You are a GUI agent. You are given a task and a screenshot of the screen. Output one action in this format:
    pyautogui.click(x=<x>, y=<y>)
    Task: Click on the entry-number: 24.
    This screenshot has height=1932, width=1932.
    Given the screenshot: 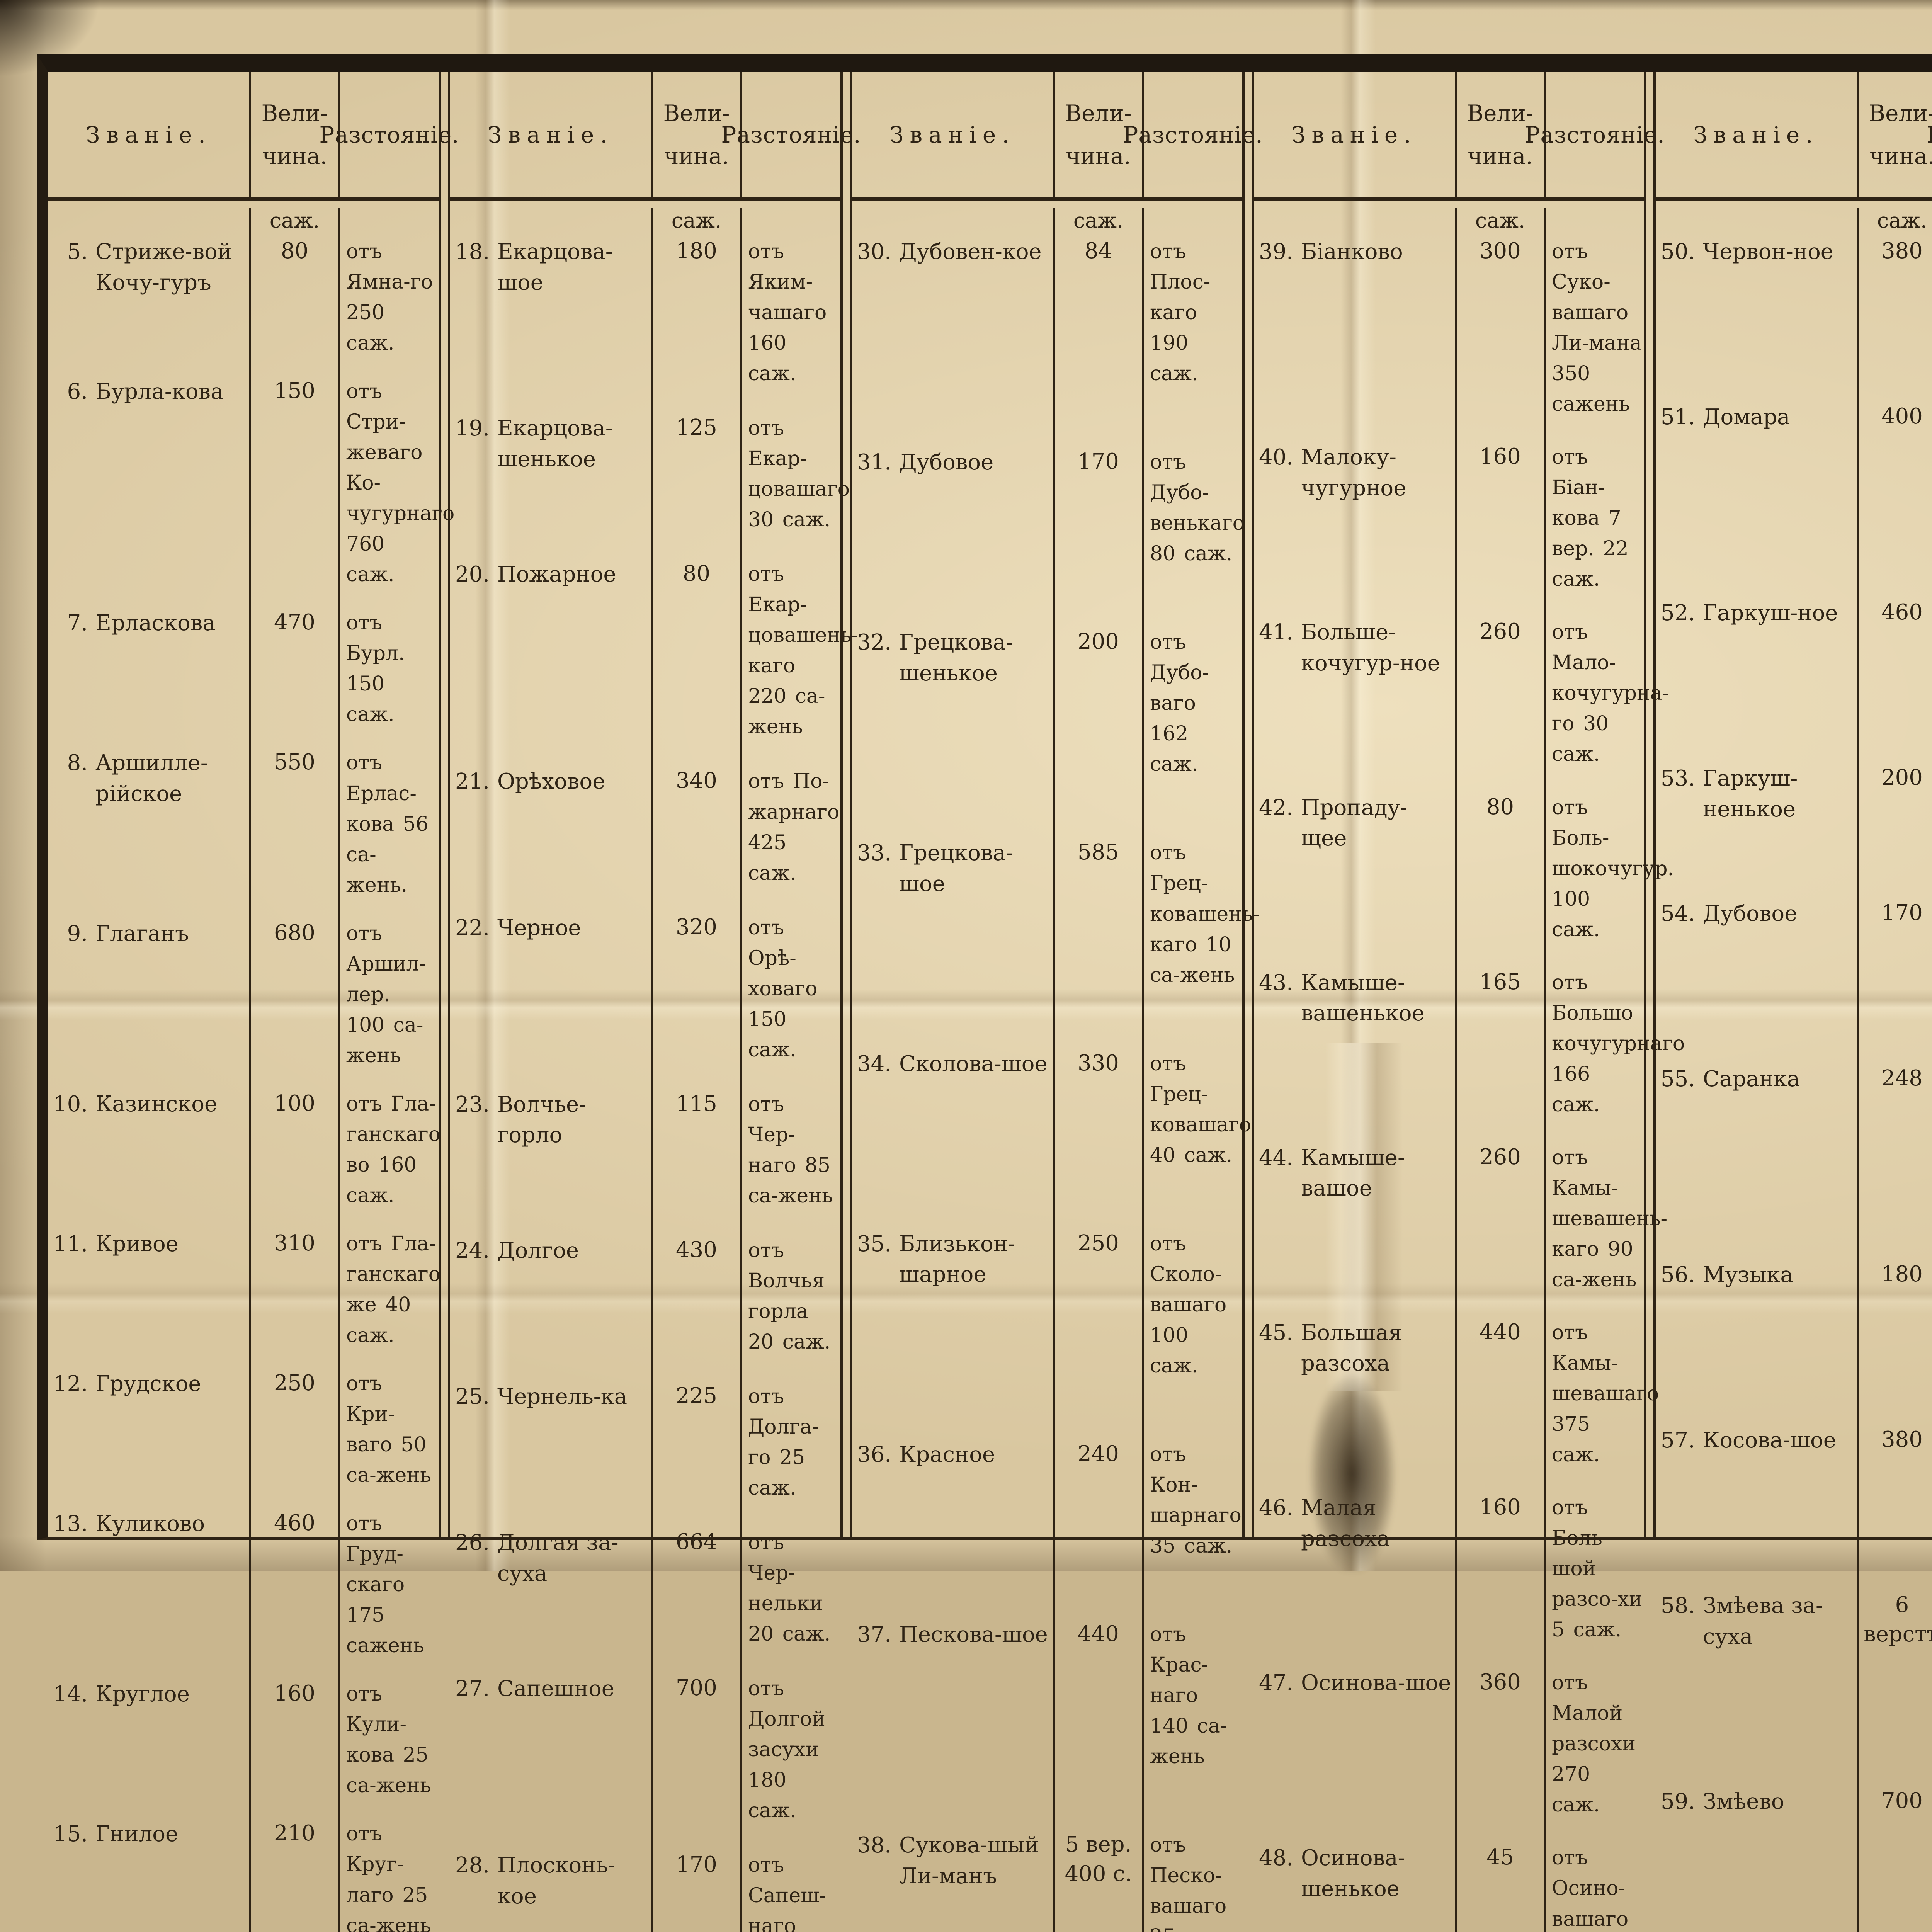 What is the action you would take?
    pyautogui.click(x=473, y=1250)
    